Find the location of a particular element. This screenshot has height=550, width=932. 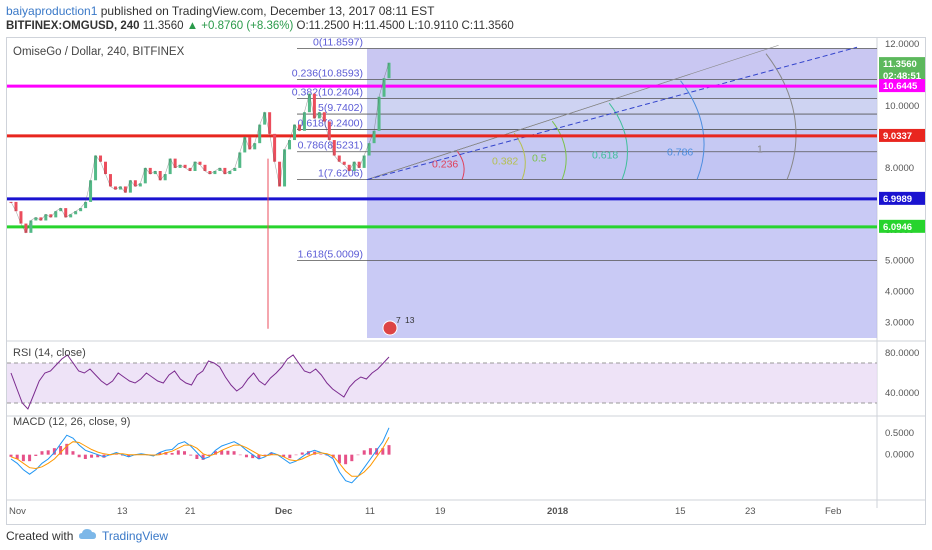

price-axis-tick: 8.0000 is located at coordinates (899, 168).